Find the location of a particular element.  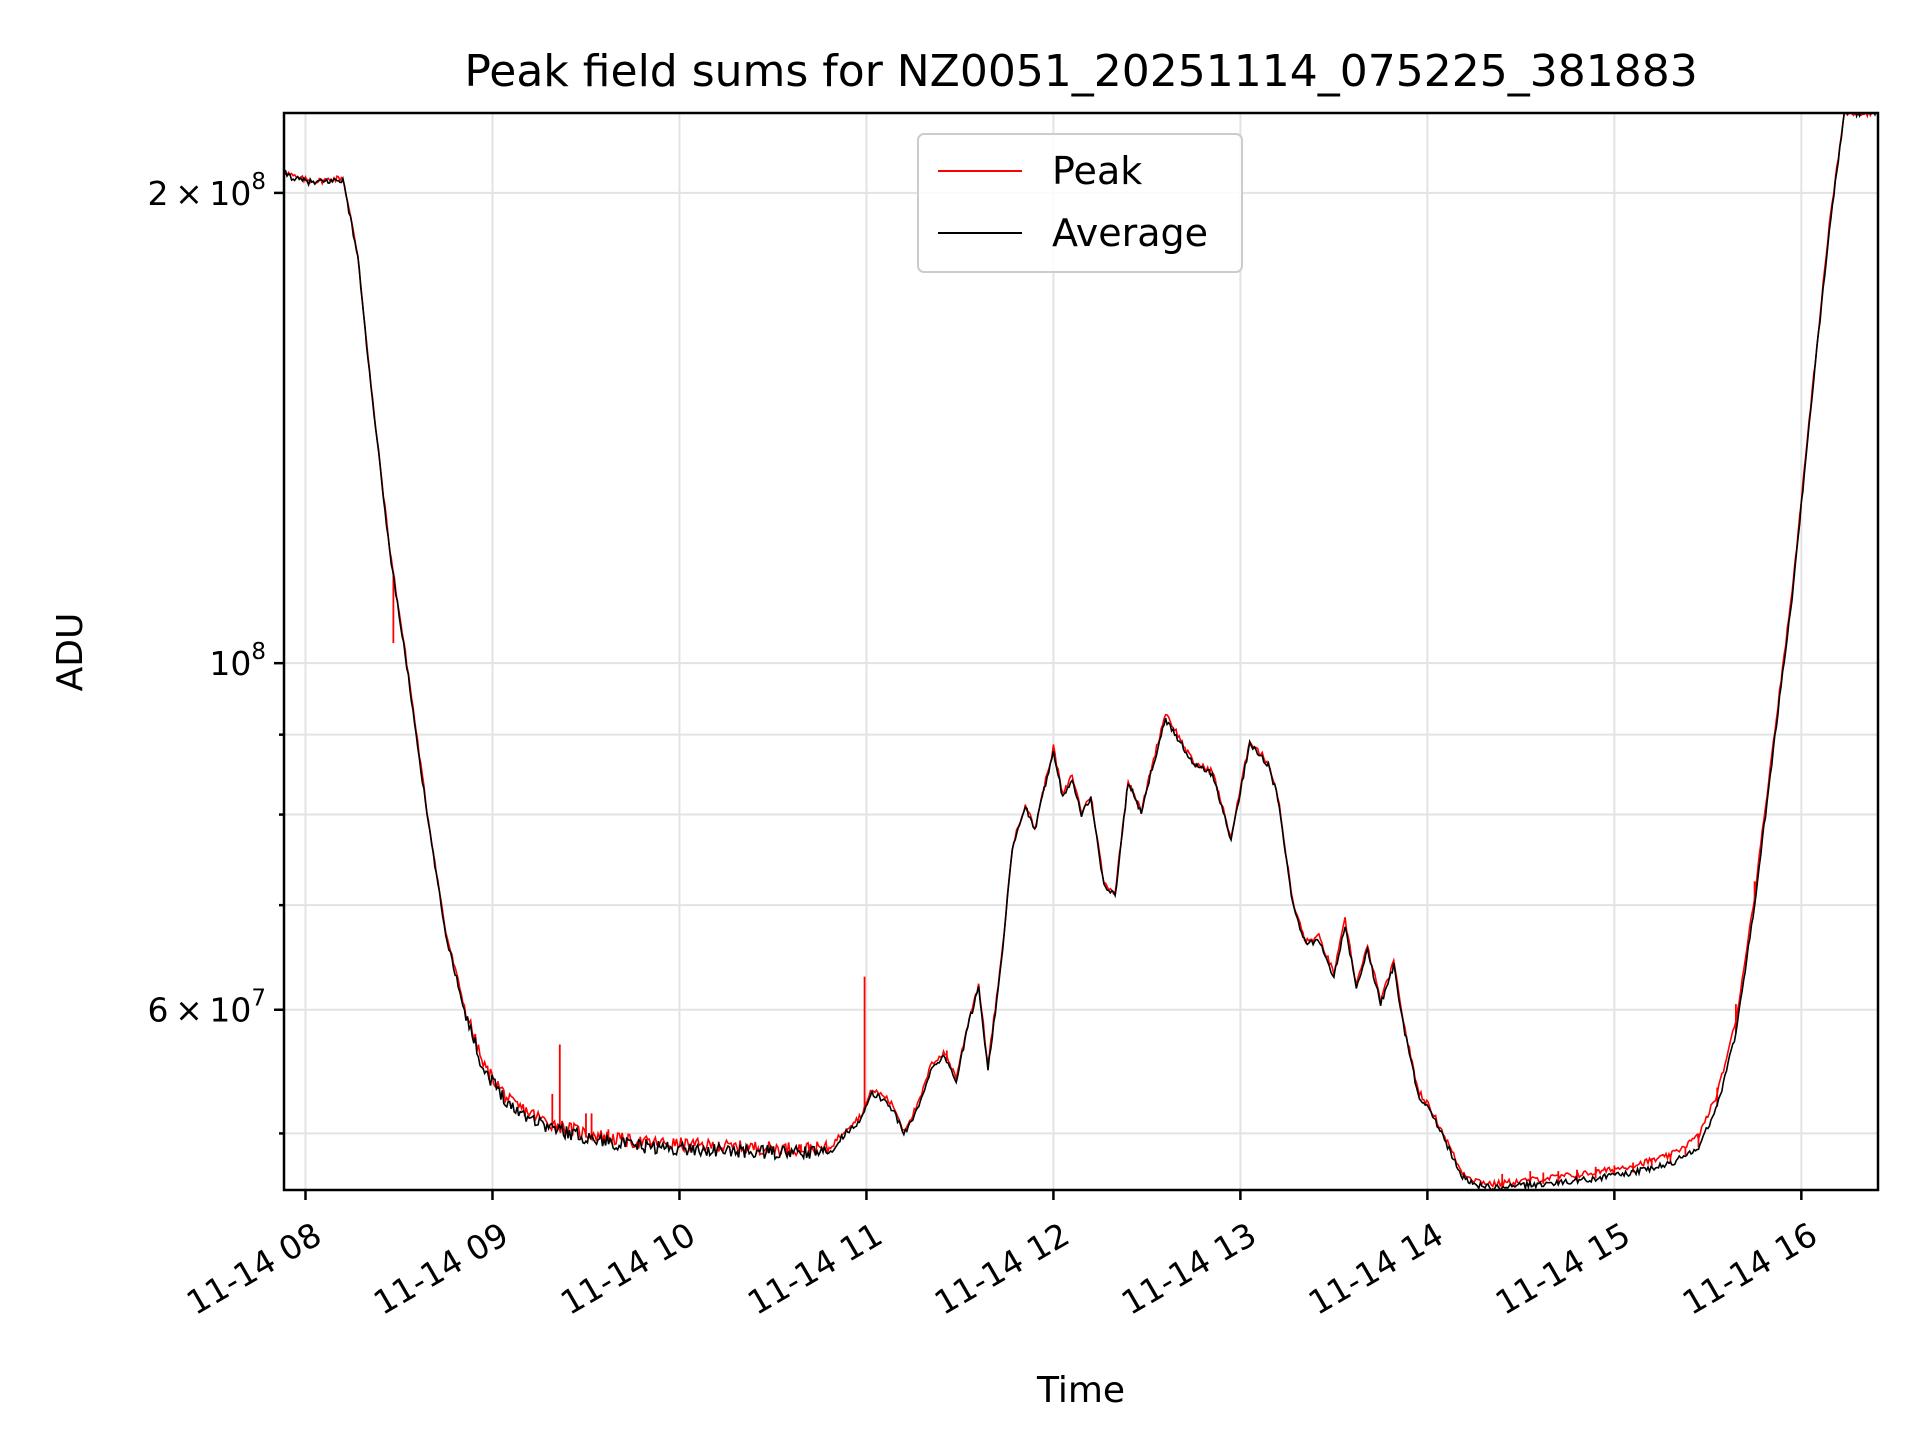

y-axis-ticks: 6 × 107 108 2 × 108 is located at coordinates (216, 652).